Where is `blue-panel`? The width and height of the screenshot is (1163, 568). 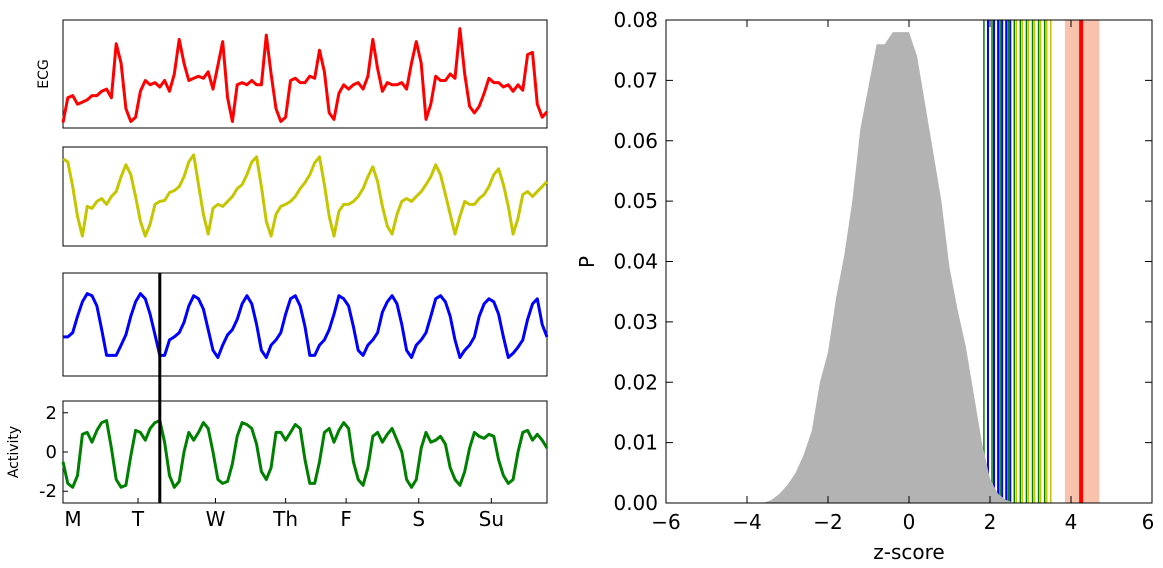
blue-panel is located at coordinates (305, 324).